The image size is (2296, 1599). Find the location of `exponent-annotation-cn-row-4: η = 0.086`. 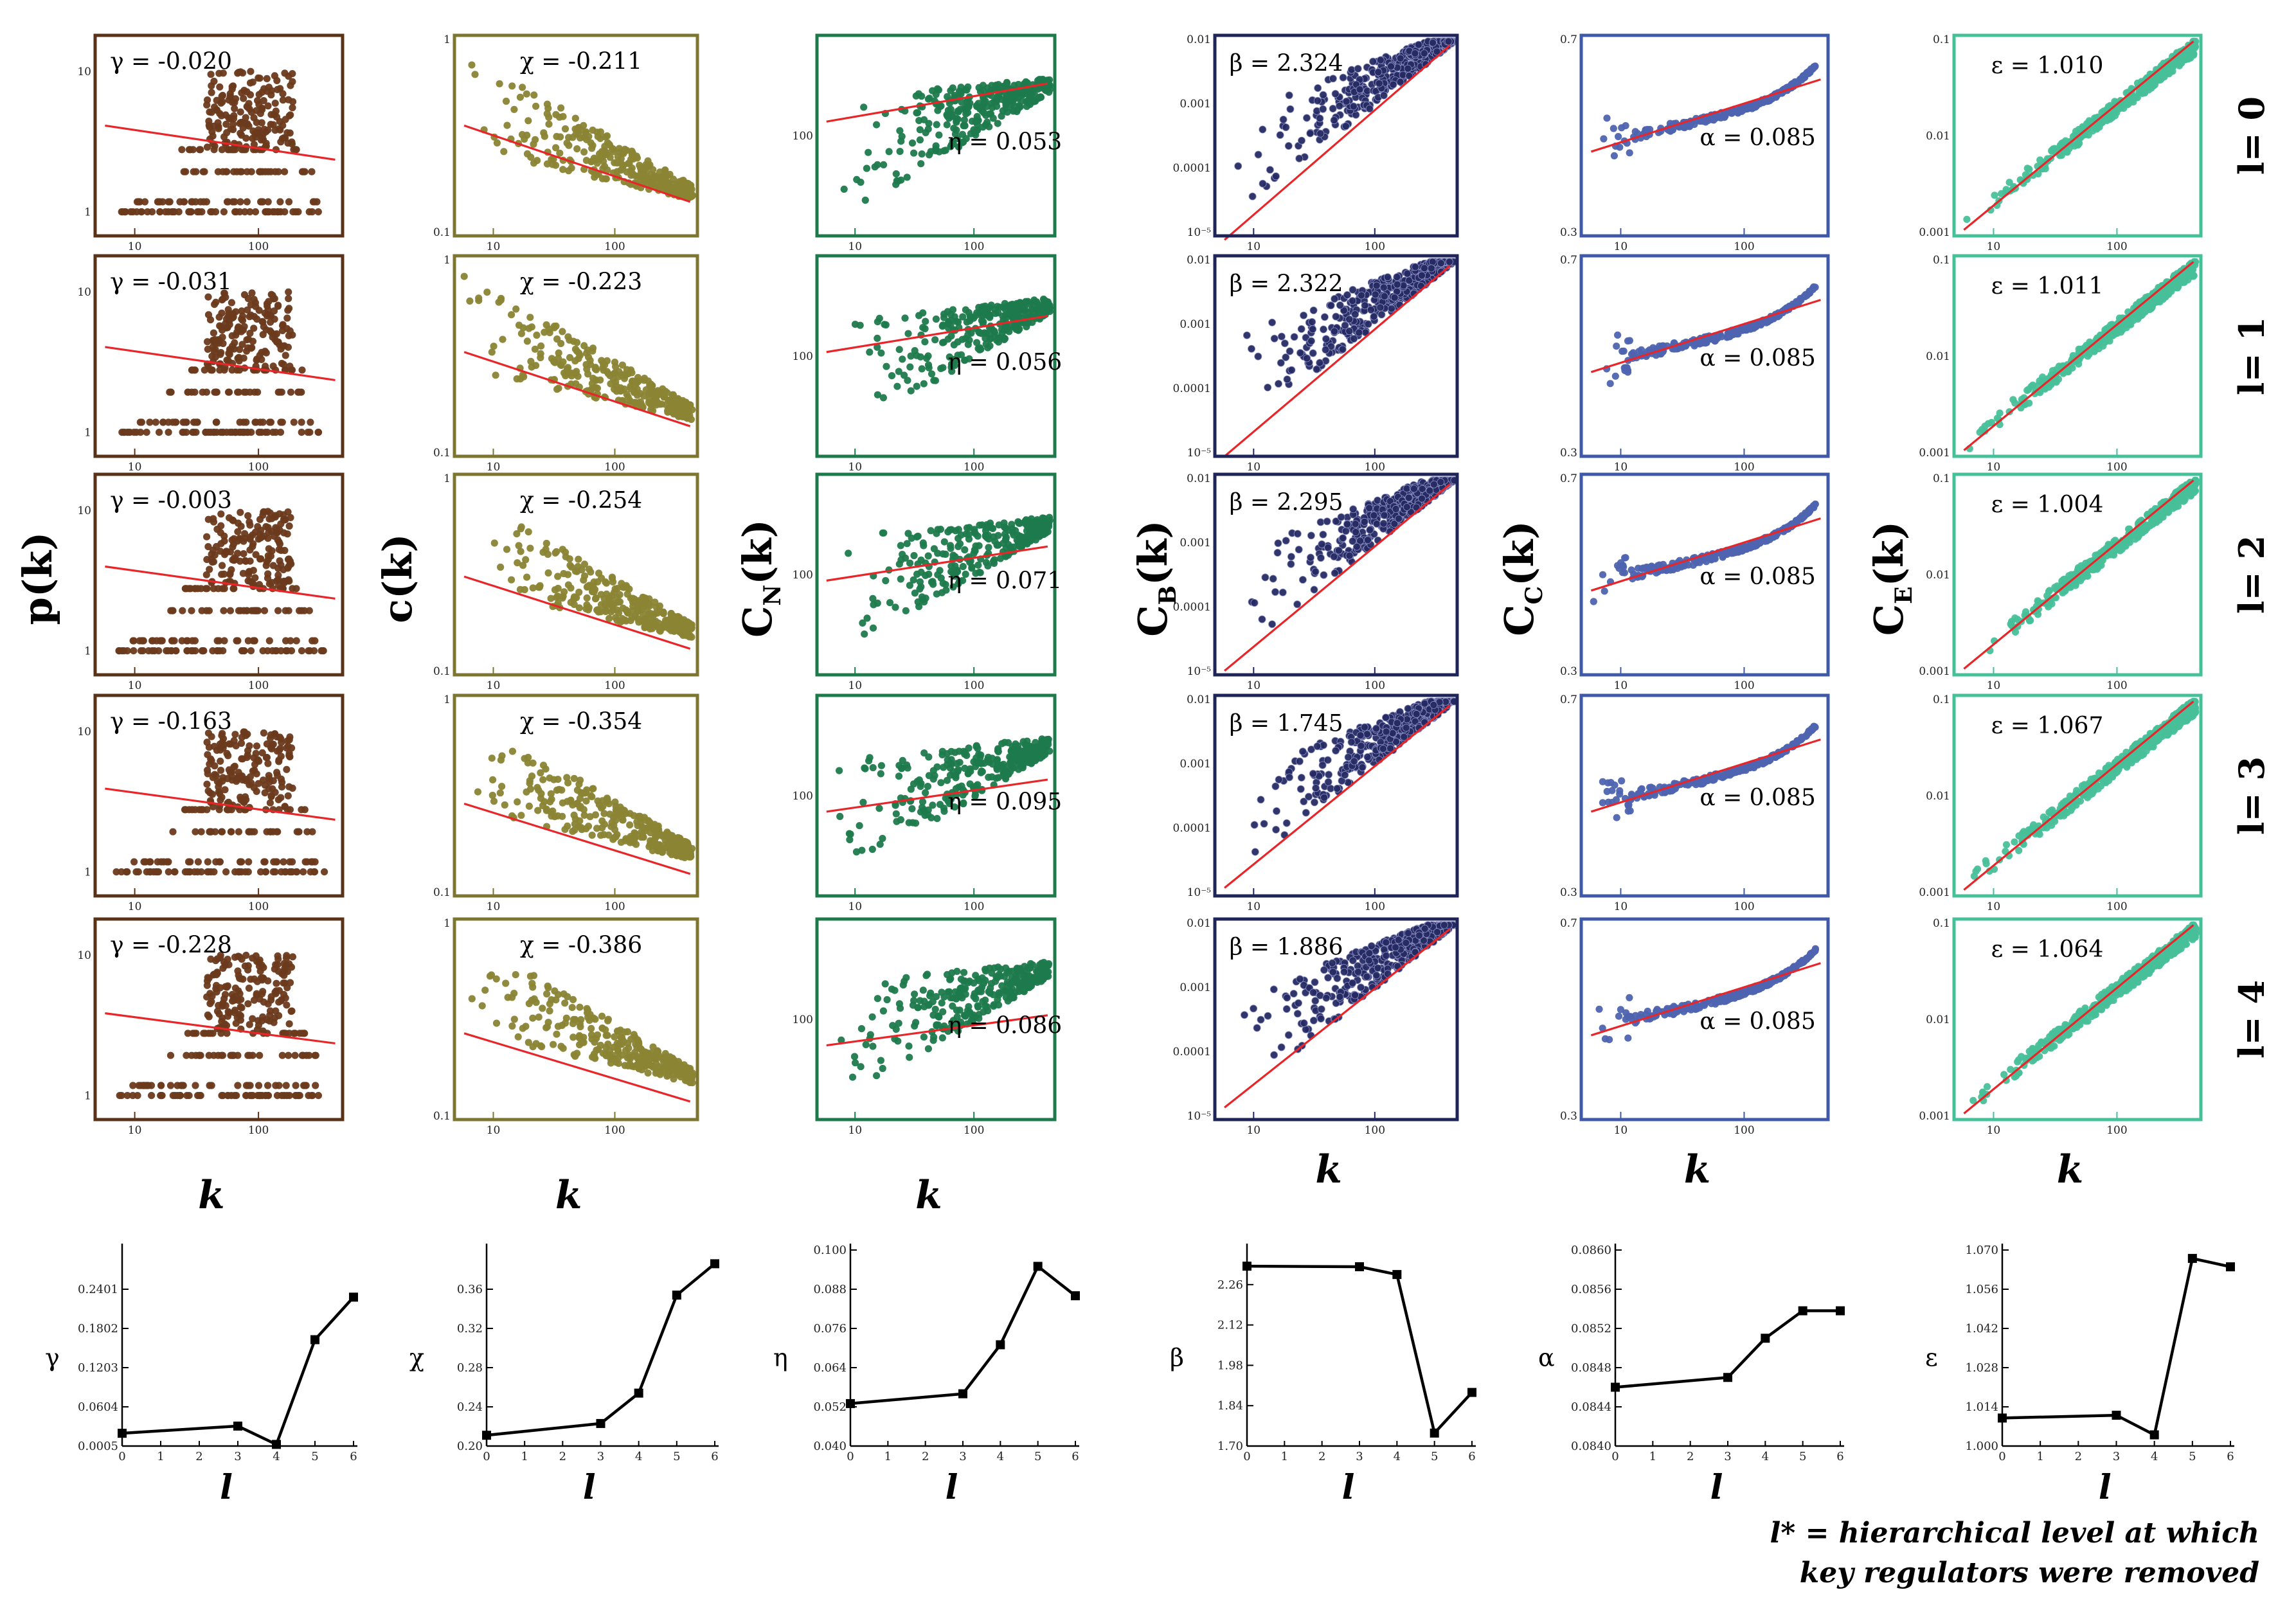

exponent-annotation-cn-row-4: η = 0.086 is located at coordinates (1005, 1025).